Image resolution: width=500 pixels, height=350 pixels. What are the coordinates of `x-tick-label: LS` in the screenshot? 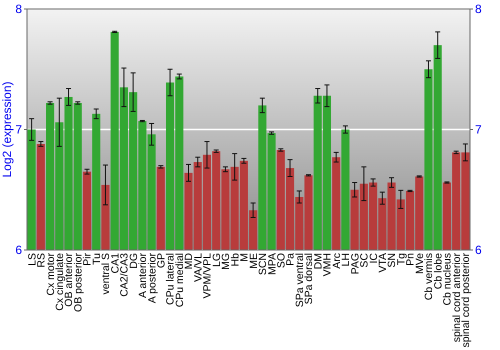 It's located at (32, 259).